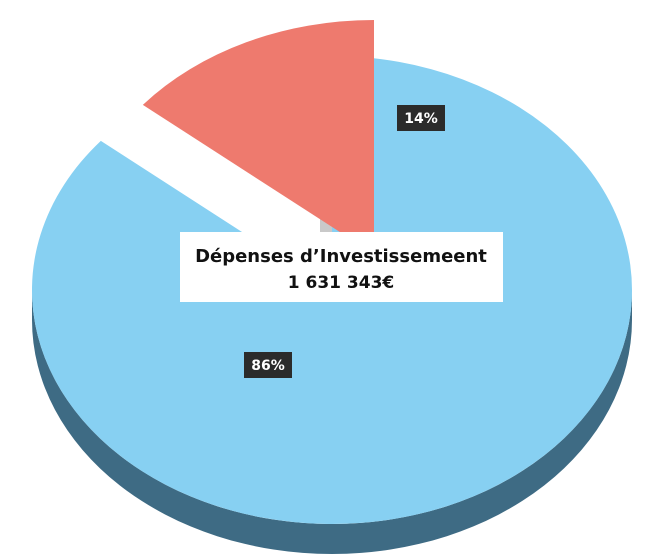 The height and width of the screenshot is (556, 651). I want to click on slice-label-0: 86%, so click(268, 366).